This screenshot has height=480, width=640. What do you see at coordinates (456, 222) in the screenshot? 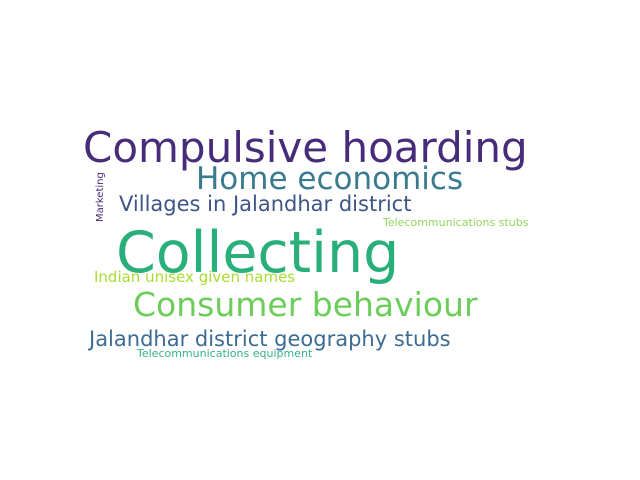
I see `word-telecommunications-stubs: Telecommunications stubs` at bounding box center [456, 222].